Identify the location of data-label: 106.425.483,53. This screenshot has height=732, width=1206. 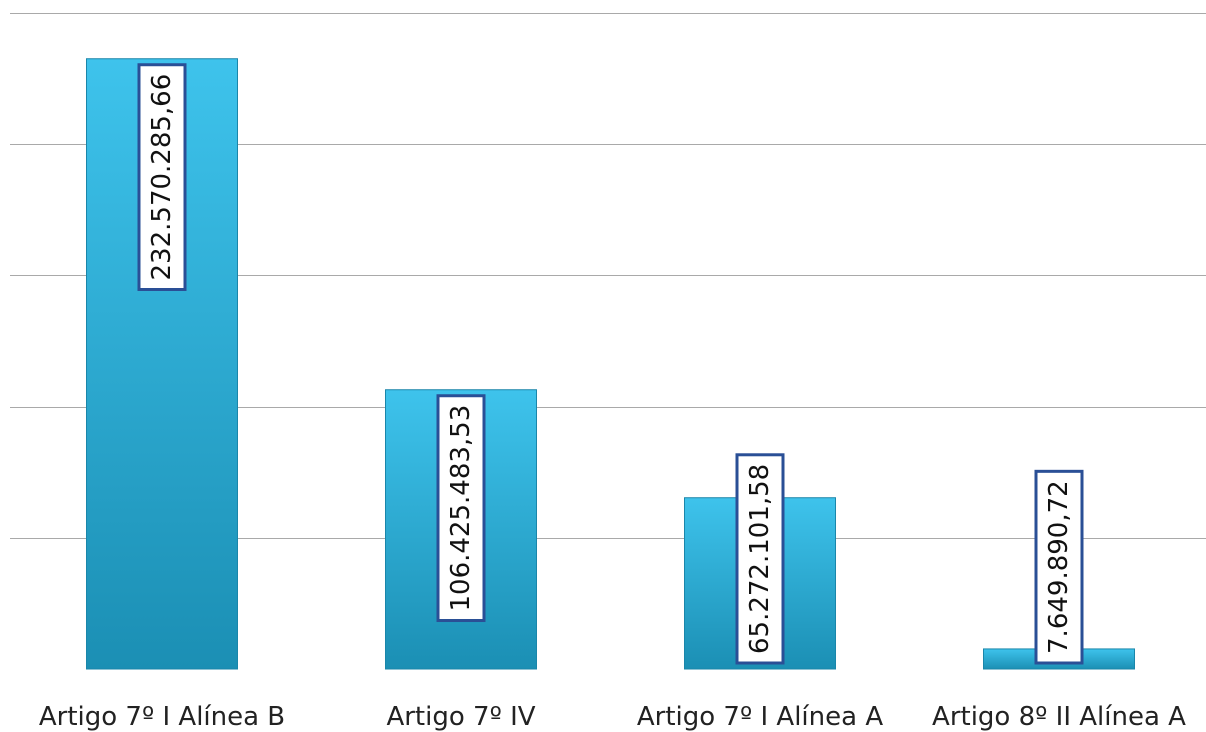
(461, 508).